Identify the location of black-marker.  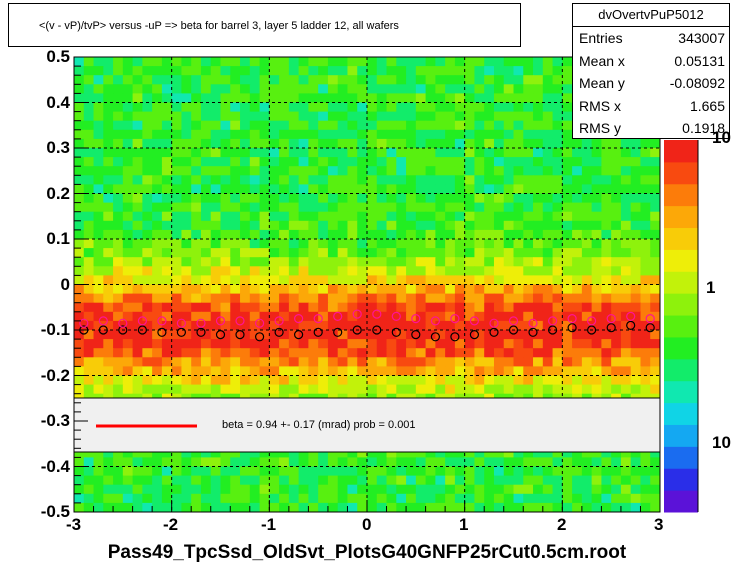
(416, 335).